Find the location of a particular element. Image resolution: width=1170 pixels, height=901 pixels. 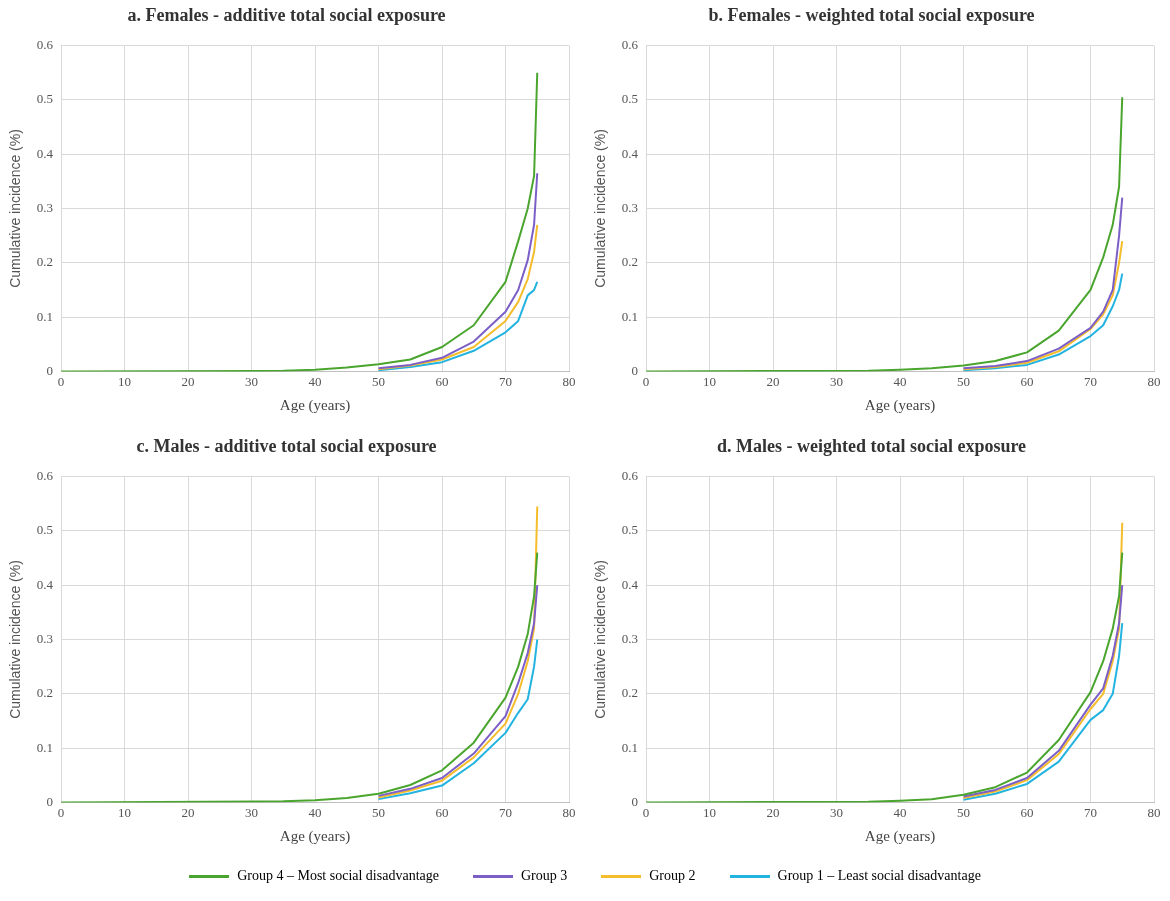

chart-title: d. Males - weighted total social exposure is located at coordinates (871, 446).